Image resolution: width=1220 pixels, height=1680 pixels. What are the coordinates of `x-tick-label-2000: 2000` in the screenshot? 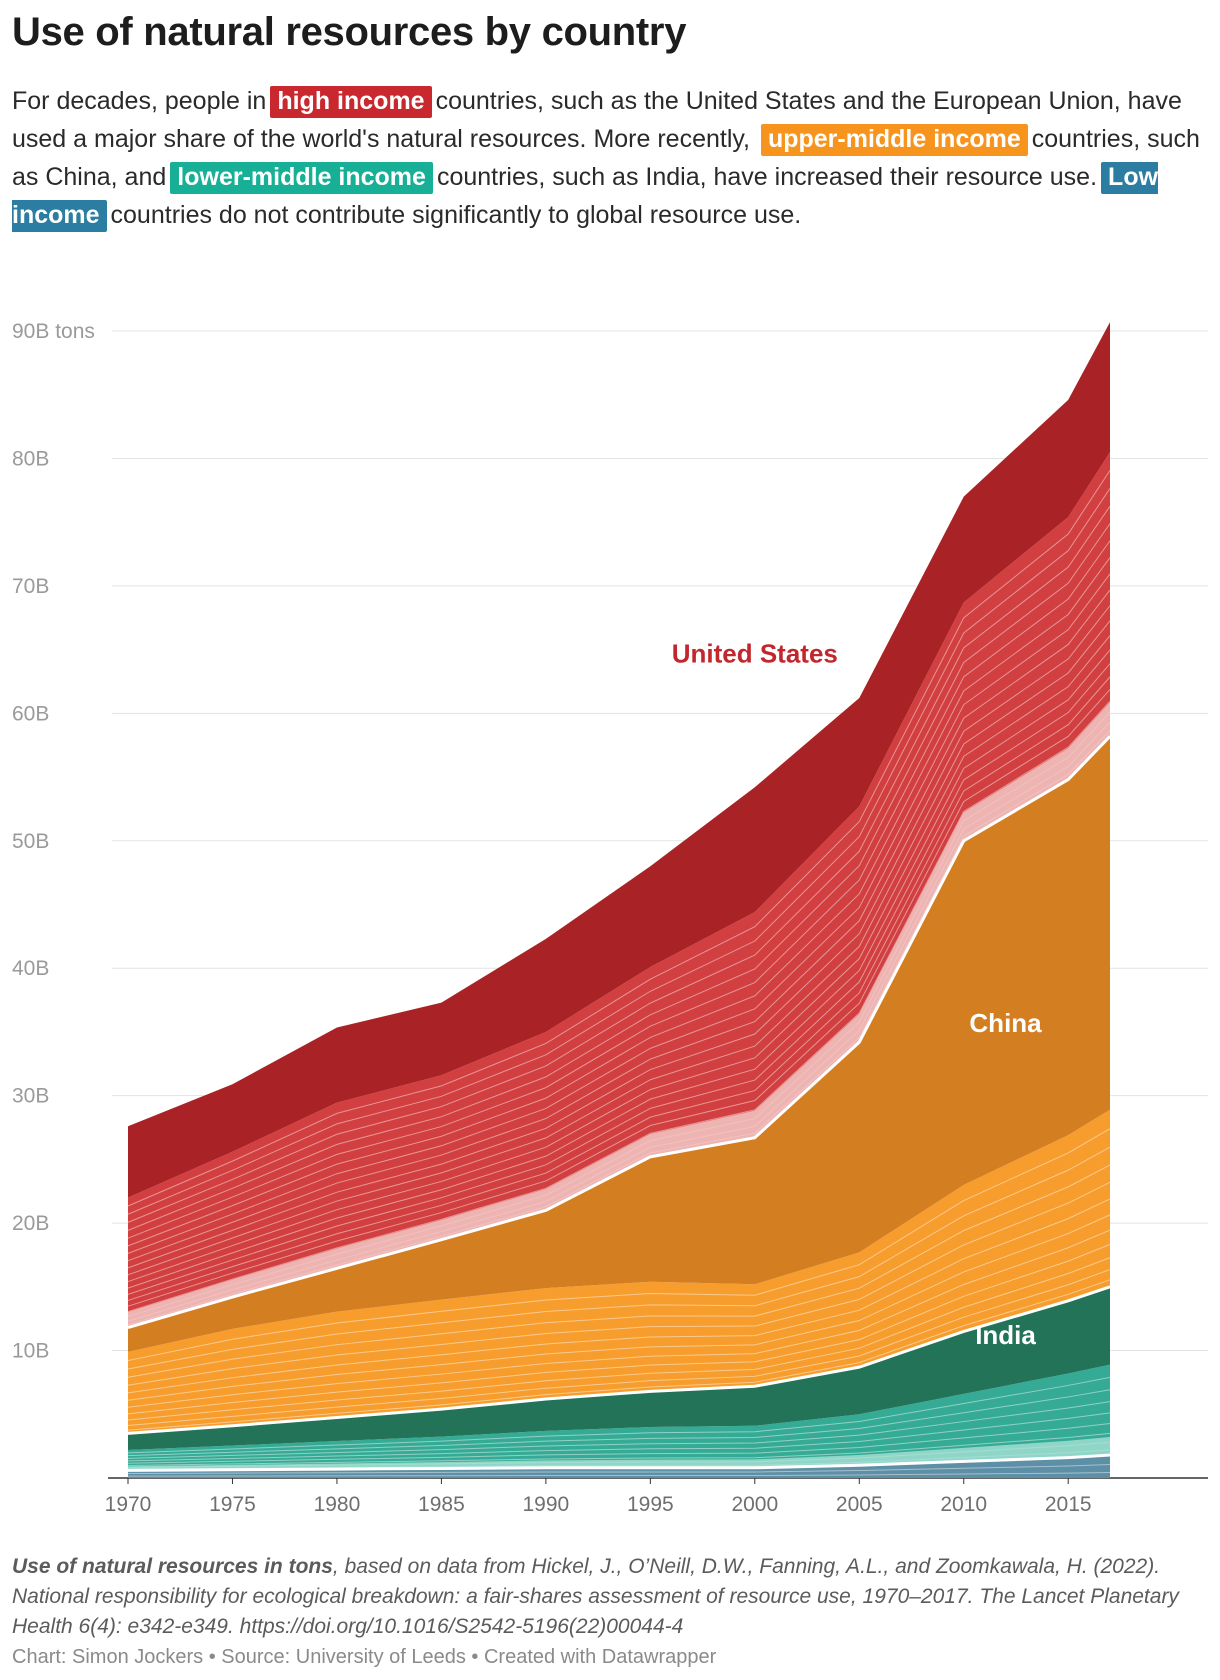 It's located at (754, 1504).